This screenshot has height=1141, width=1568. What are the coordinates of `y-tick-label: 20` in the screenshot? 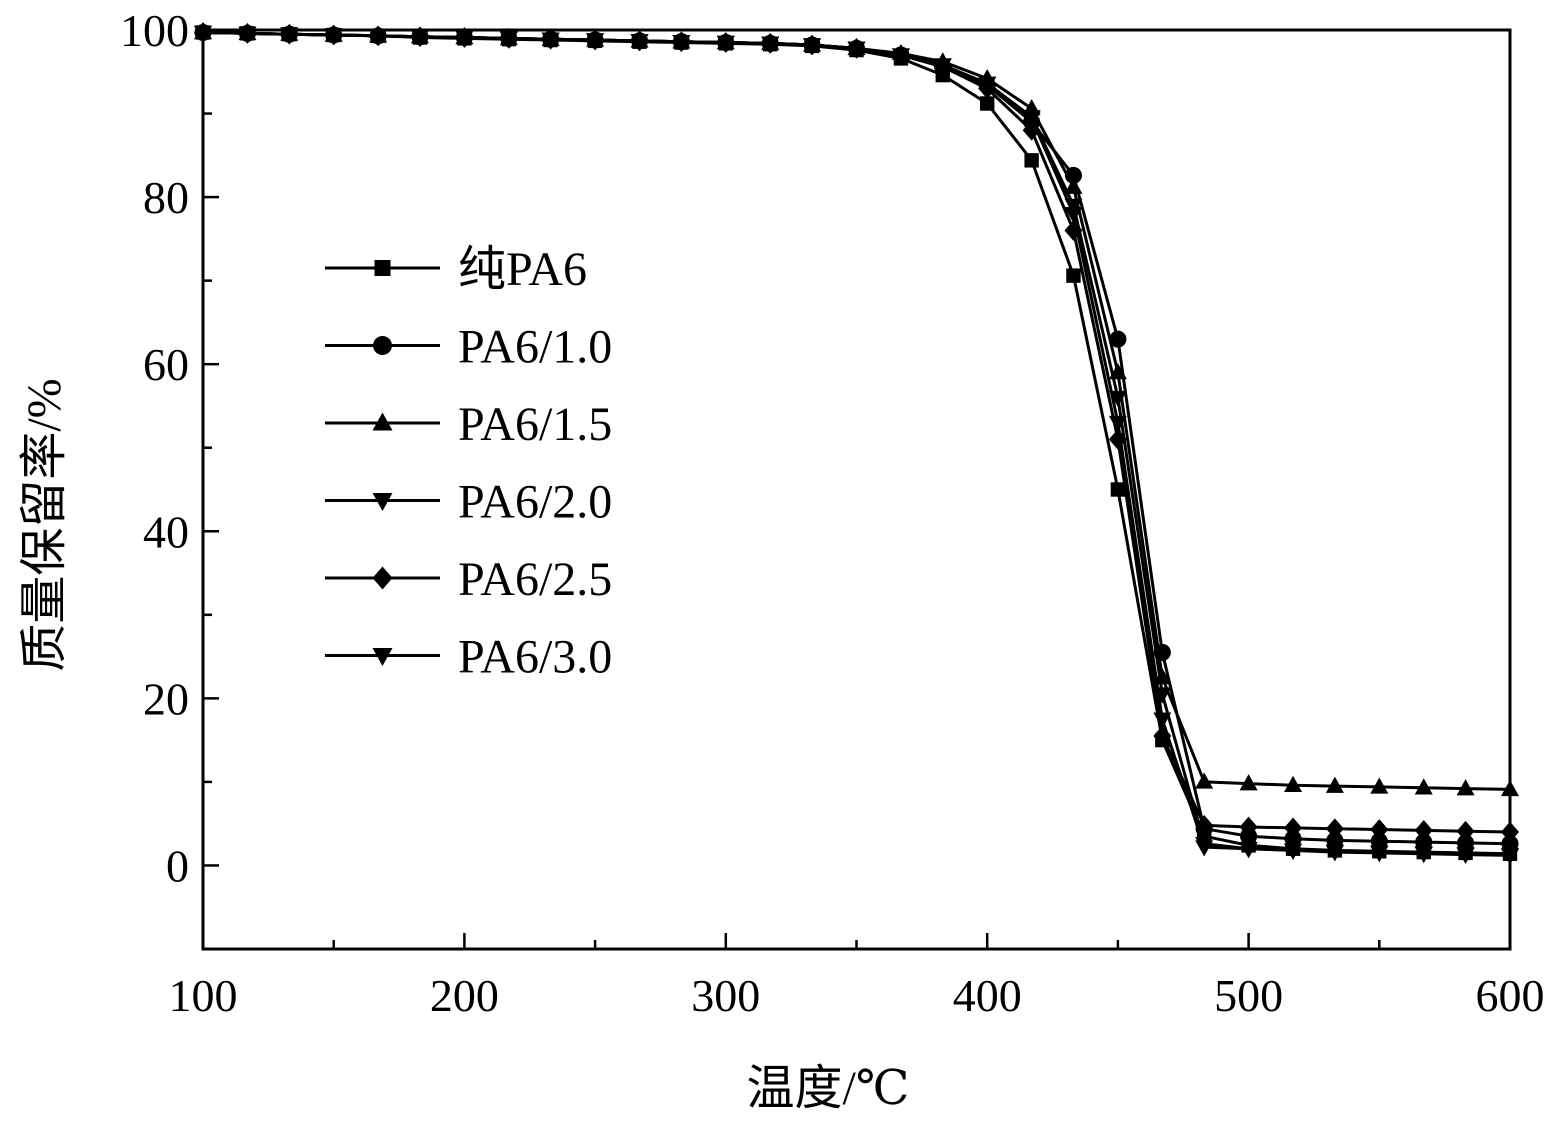 It's located at (166, 698).